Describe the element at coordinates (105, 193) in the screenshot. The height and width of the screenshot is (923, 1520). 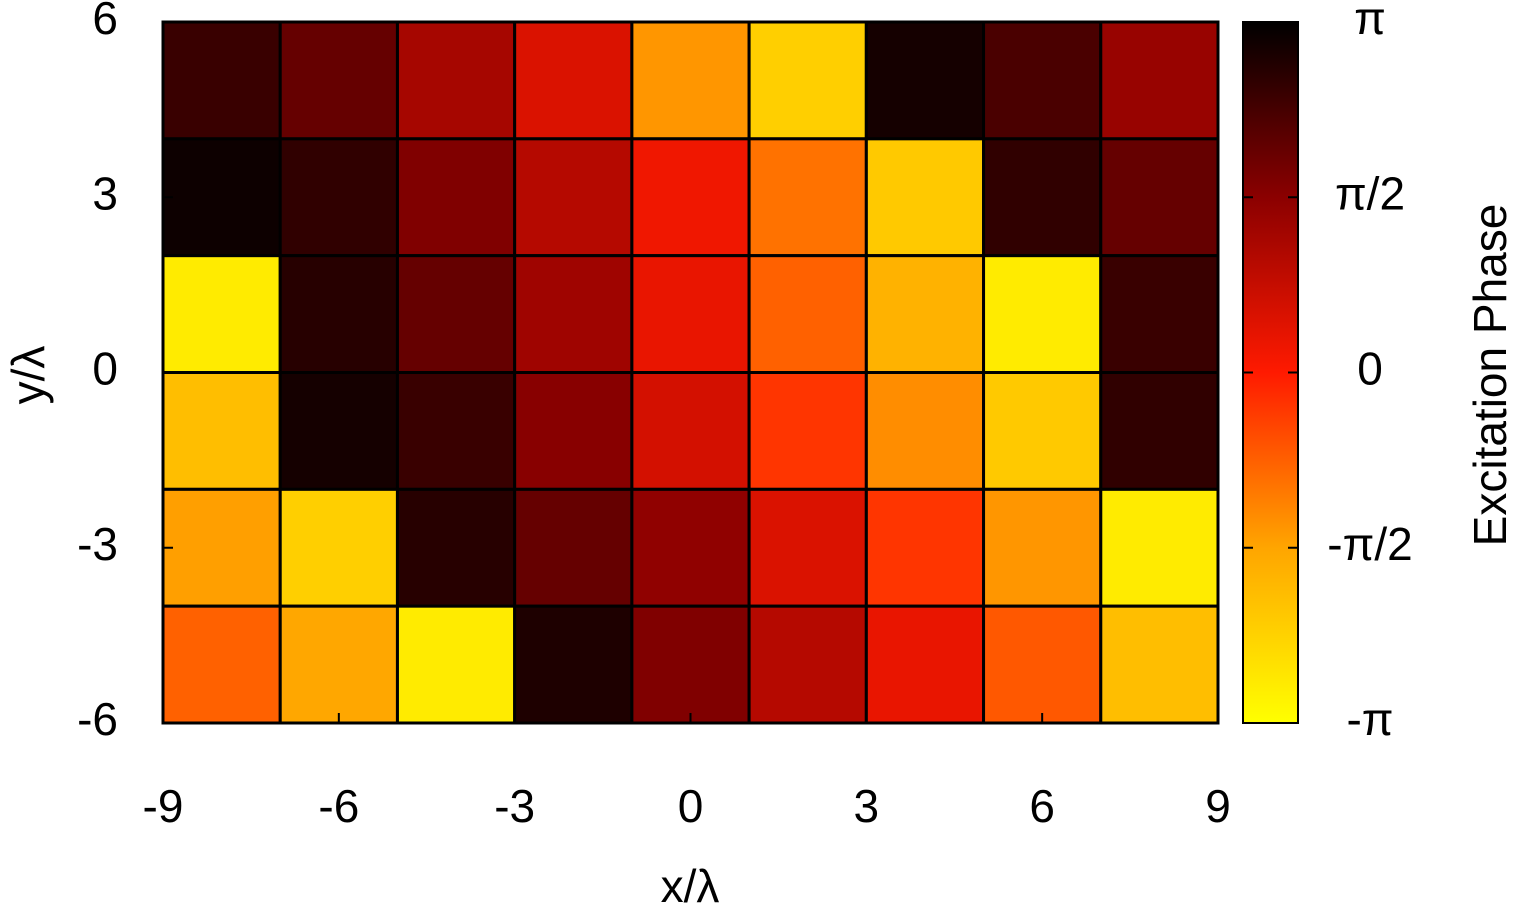
I see `y-tick-label: 3` at that location.